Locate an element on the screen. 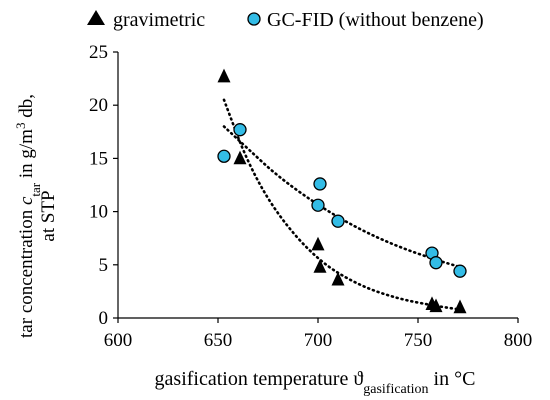 This screenshot has width=550, height=400. legend-label-gravimetric: gravimetric is located at coordinates (159, 20).